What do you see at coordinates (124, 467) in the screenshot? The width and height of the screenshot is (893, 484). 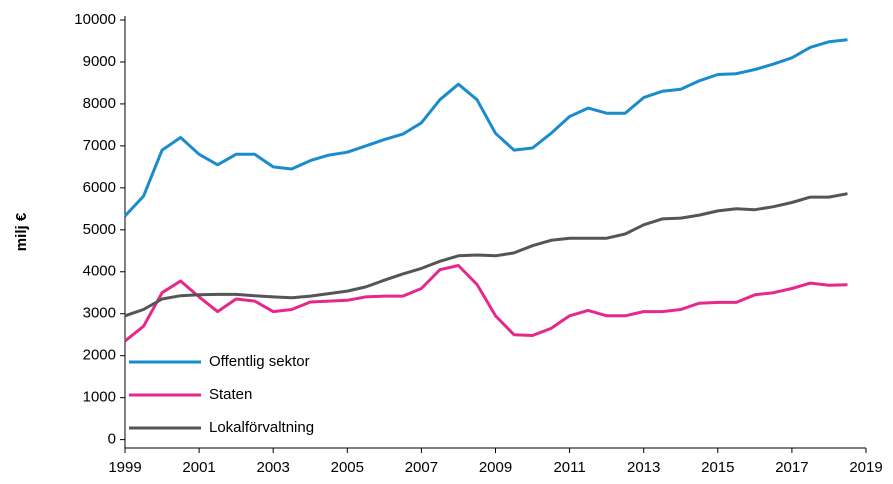 I see `x-tick-label: 1999` at bounding box center [124, 467].